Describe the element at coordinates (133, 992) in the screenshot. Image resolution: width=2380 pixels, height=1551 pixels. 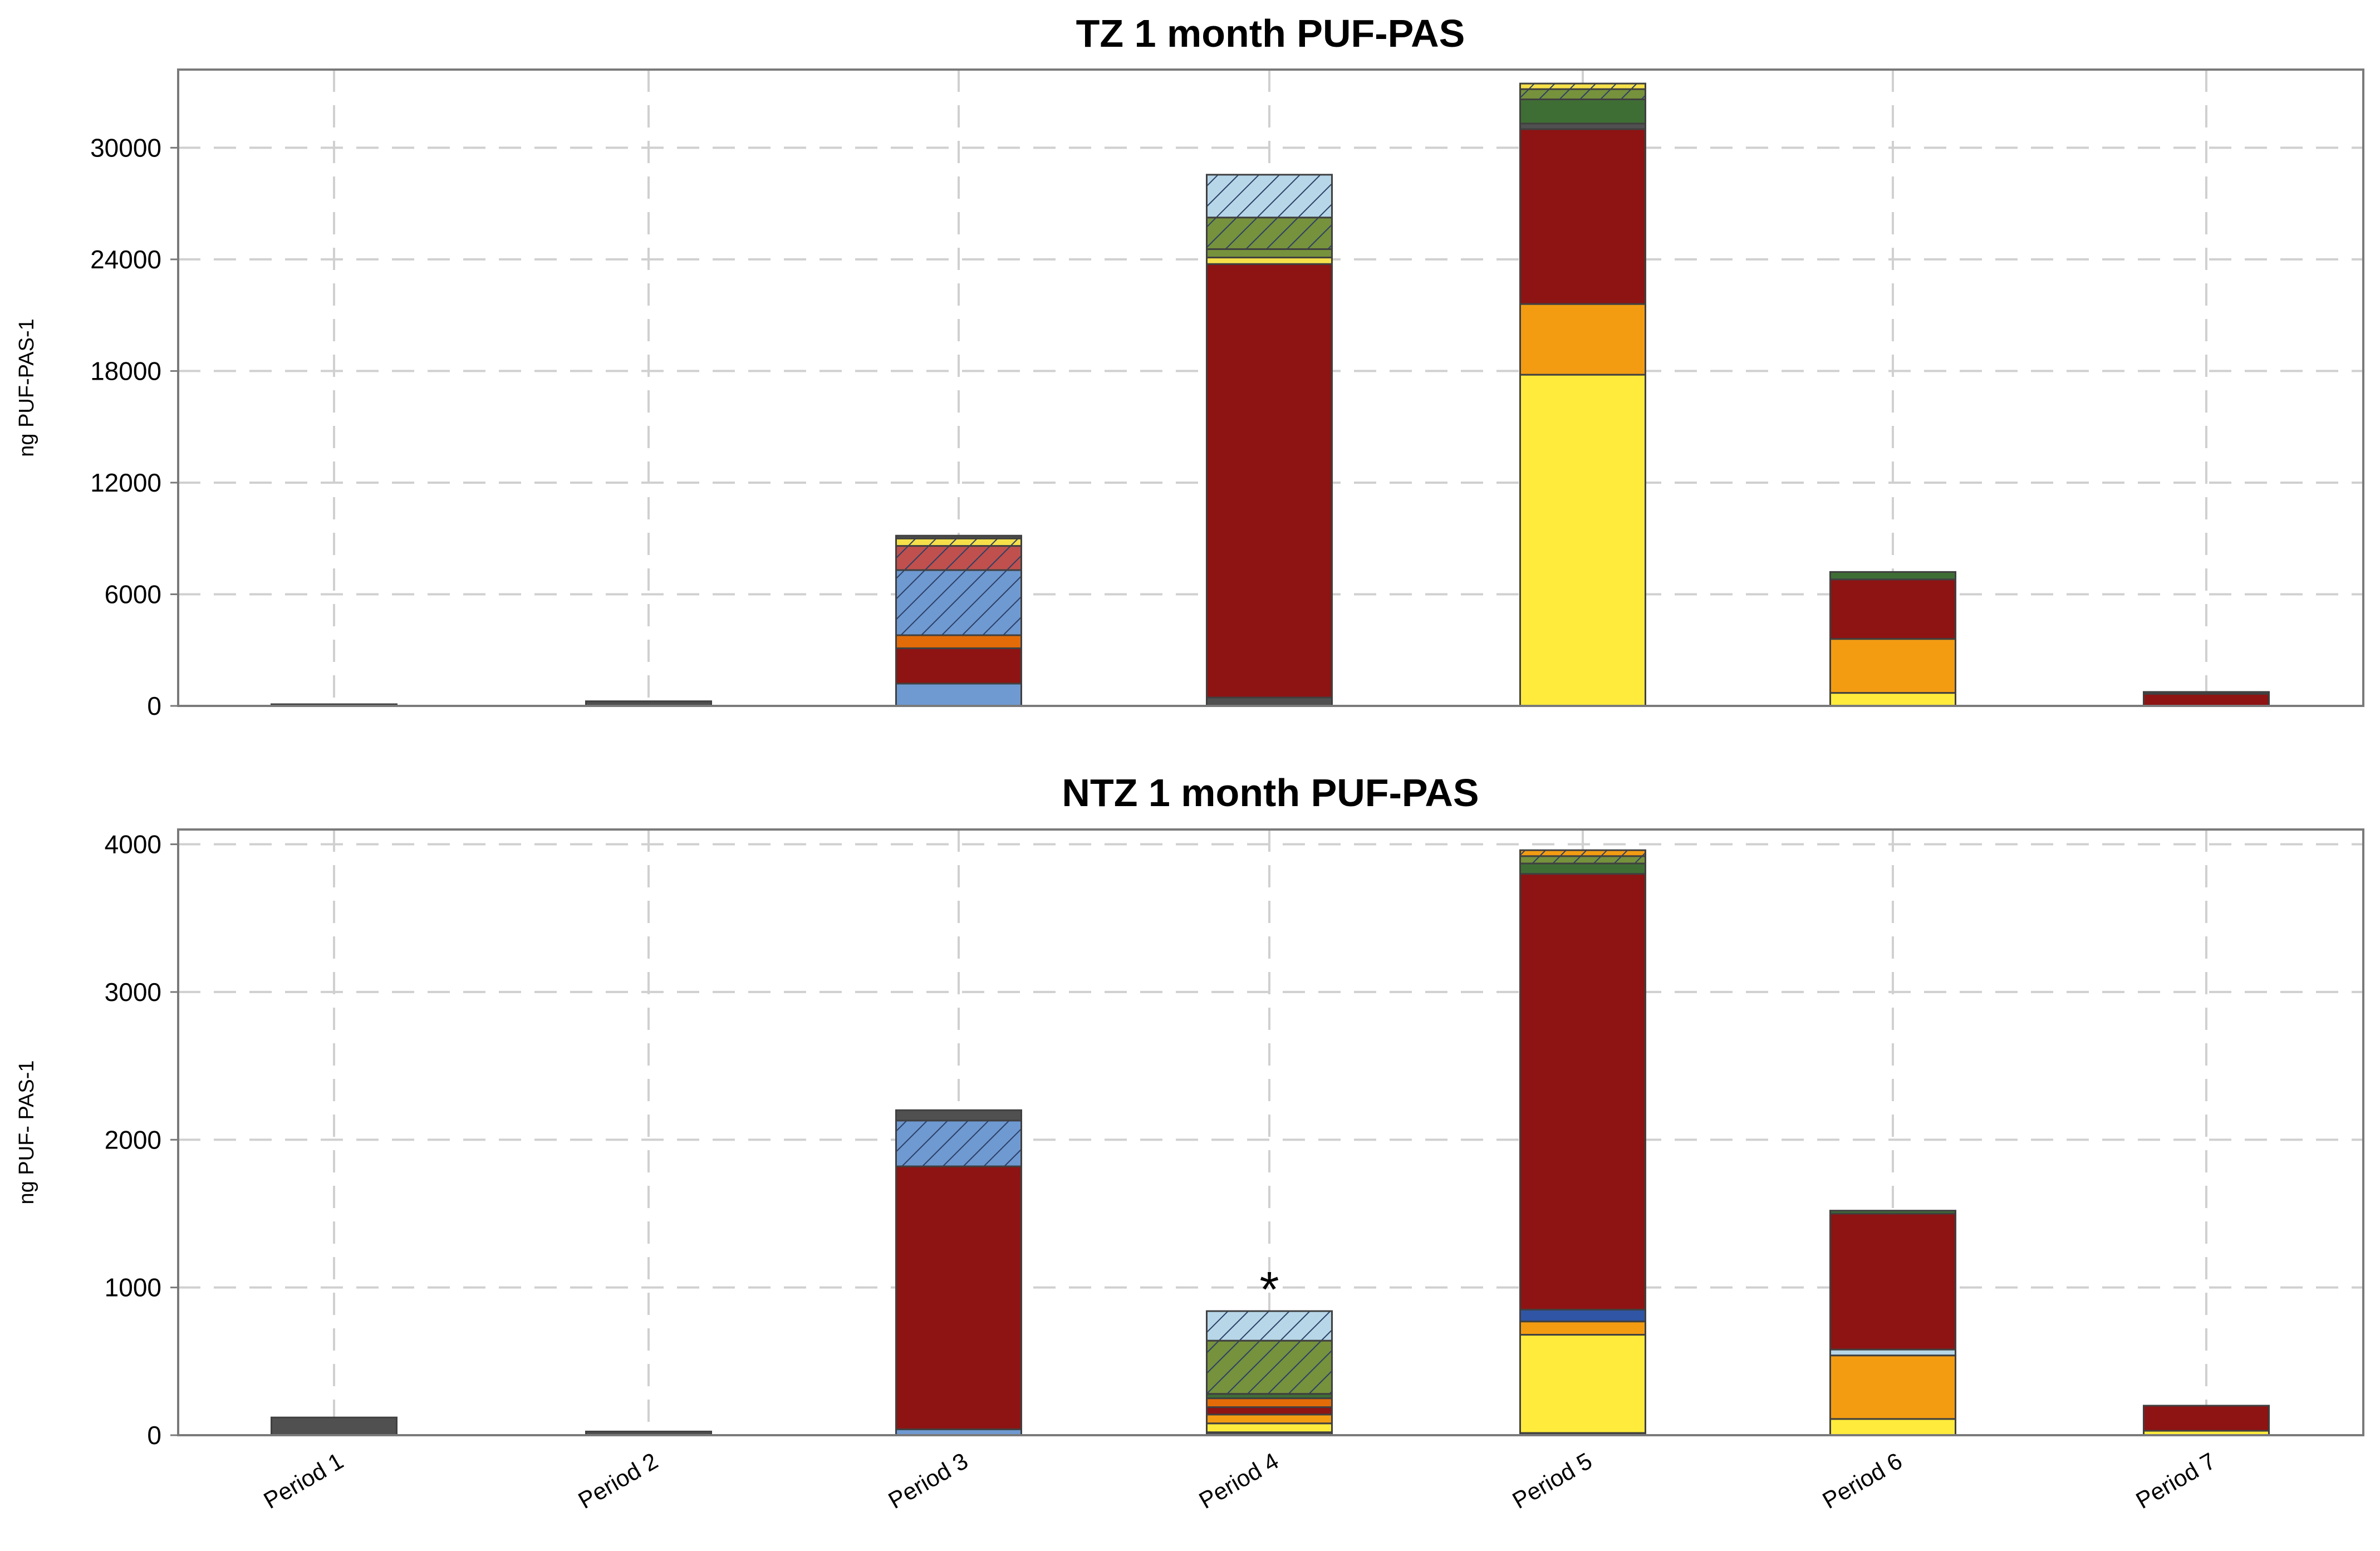
I see `y-tick-label: 3000` at that location.